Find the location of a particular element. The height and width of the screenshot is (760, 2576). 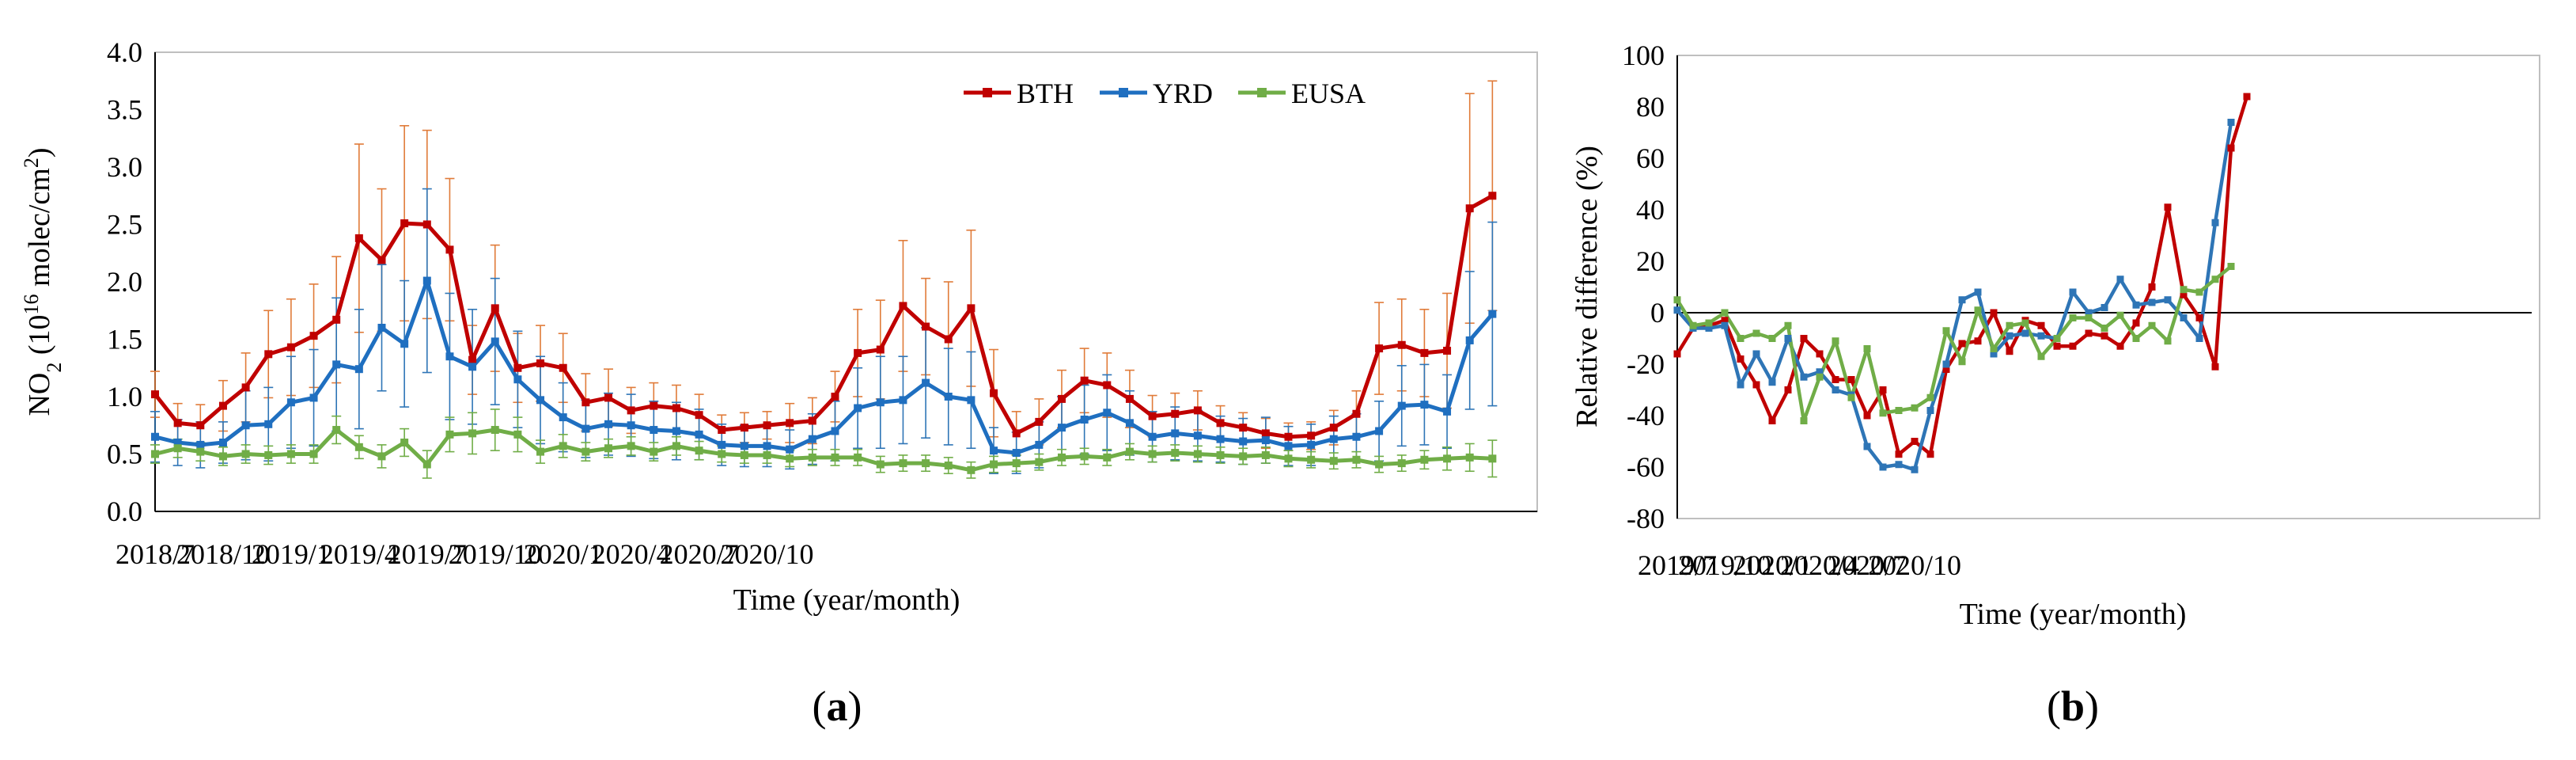

y-ticks-a: 0.0 0.5 1.0 1.5 2.0 2.5 3.0 3.5 4.0 is located at coordinates (124, 281).